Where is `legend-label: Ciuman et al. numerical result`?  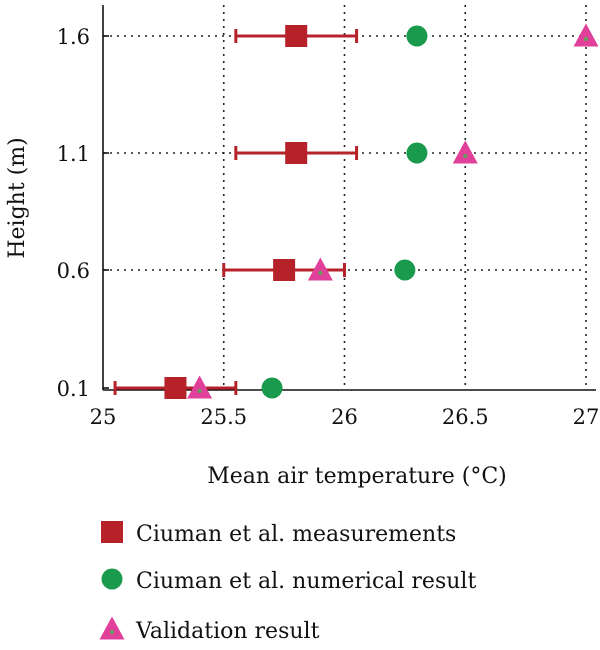
legend-label: Ciuman et al. numerical result is located at coordinates (306, 581).